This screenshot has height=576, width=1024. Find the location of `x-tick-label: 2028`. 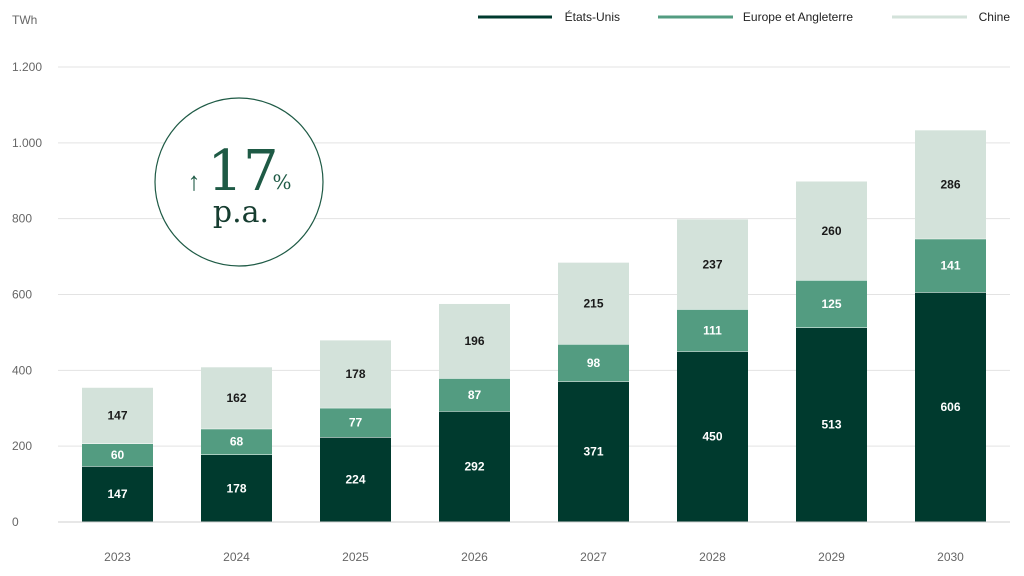

x-tick-label: 2028 is located at coordinates (712, 557).